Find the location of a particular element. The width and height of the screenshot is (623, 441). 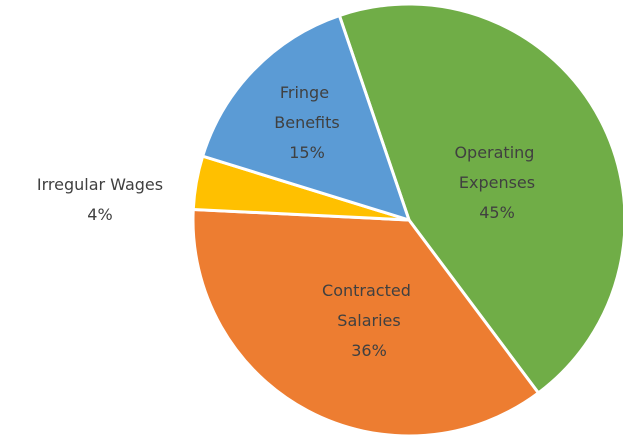

label-line: Irregular Wages is located at coordinates (100, 184).